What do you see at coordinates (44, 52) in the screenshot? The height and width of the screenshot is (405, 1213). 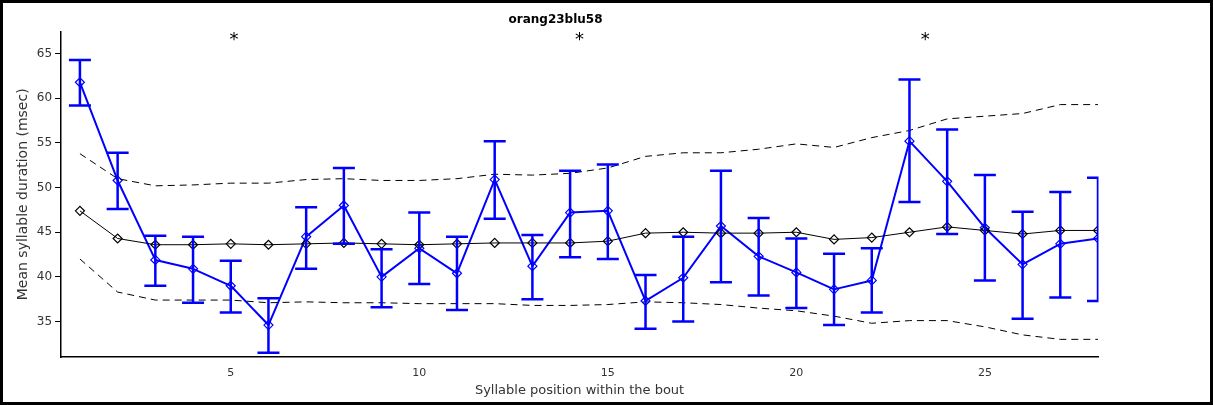 I see `y-tick-label: 65` at bounding box center [44, 52].